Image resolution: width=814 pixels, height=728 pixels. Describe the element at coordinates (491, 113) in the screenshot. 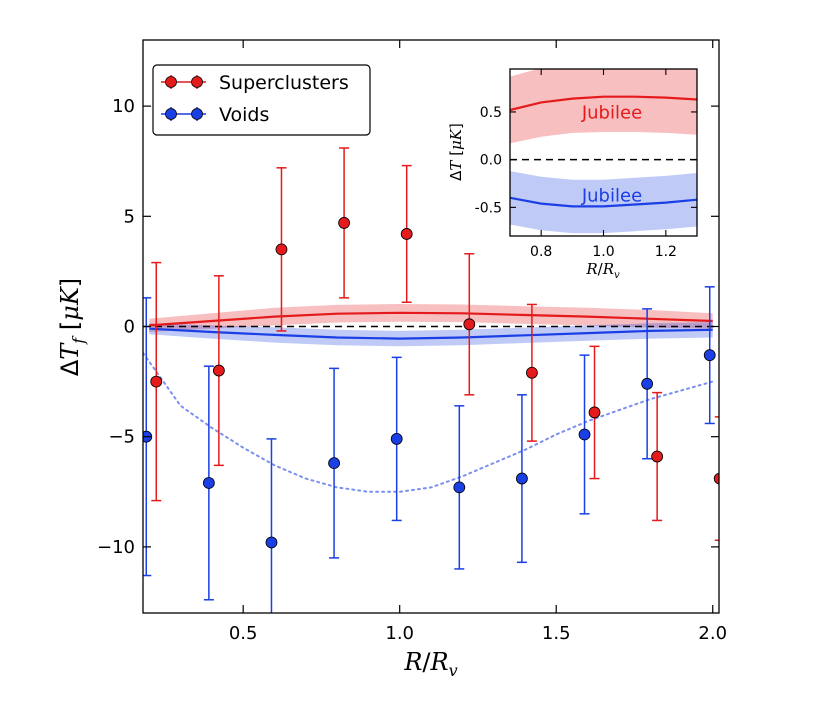

I see `inset-y-tick-label: 0.5` at that location.